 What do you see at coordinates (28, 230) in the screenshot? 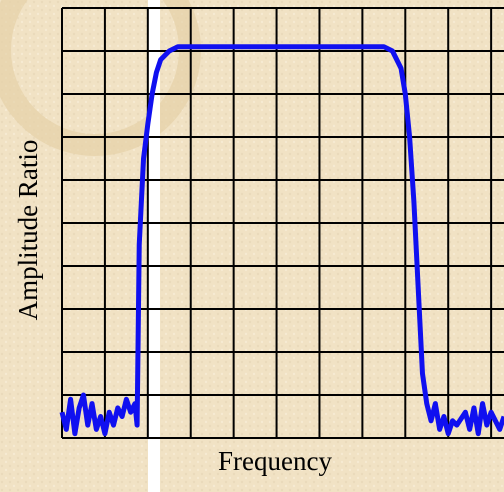
I see `y-axis-label: Amplitude Ratio` at bounding box center [28, 230].